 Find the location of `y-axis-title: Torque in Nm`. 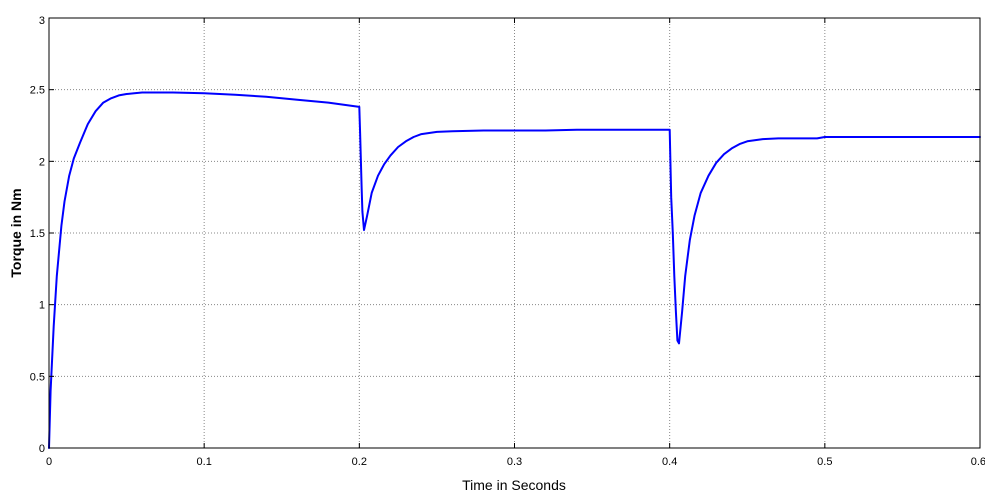

y-axis-title: Torque in Nm is located at coordinates (16, 232).